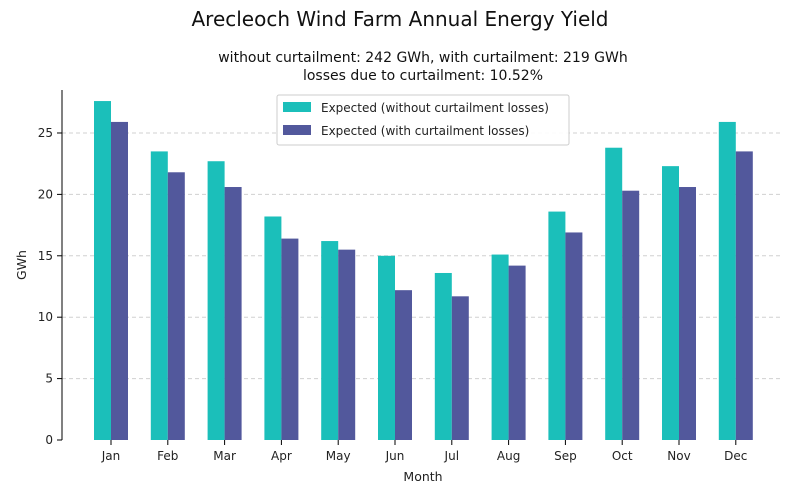 The width and height of the screenshot is (800, 500). Describe the element at coordinates (395, 456) in the screenshot. I see `x-tick-label: Jun` at that location.